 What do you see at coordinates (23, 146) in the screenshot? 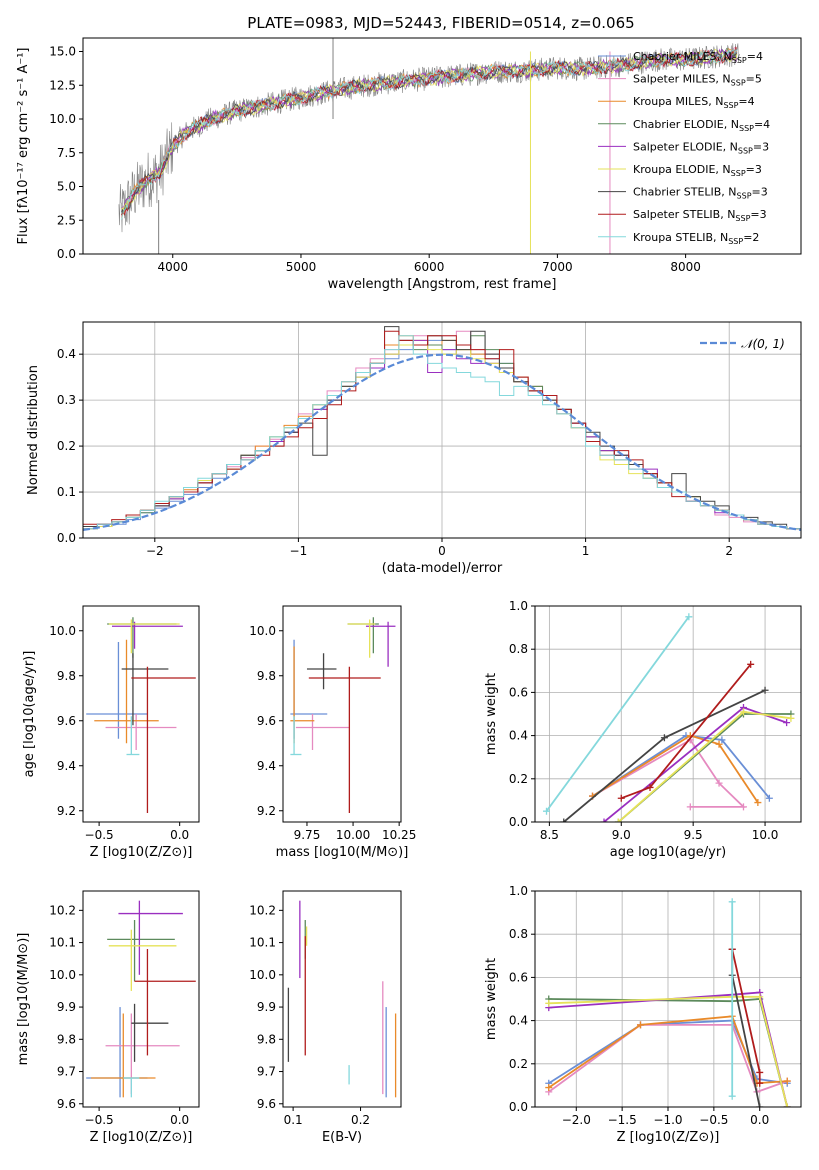
I see `y-axis-label: Flux [fλ10⁻¹⁷ erg cm⁻² s⁻¹ A⁻¹]` at bounding box center [23, 146].